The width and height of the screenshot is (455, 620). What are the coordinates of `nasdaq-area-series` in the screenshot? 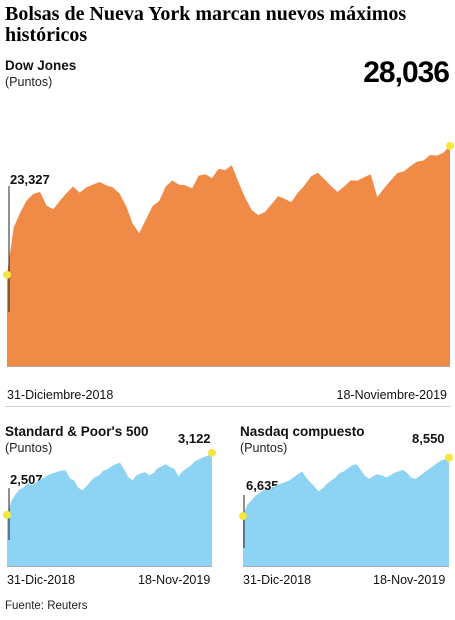 It's located at (346, 511).